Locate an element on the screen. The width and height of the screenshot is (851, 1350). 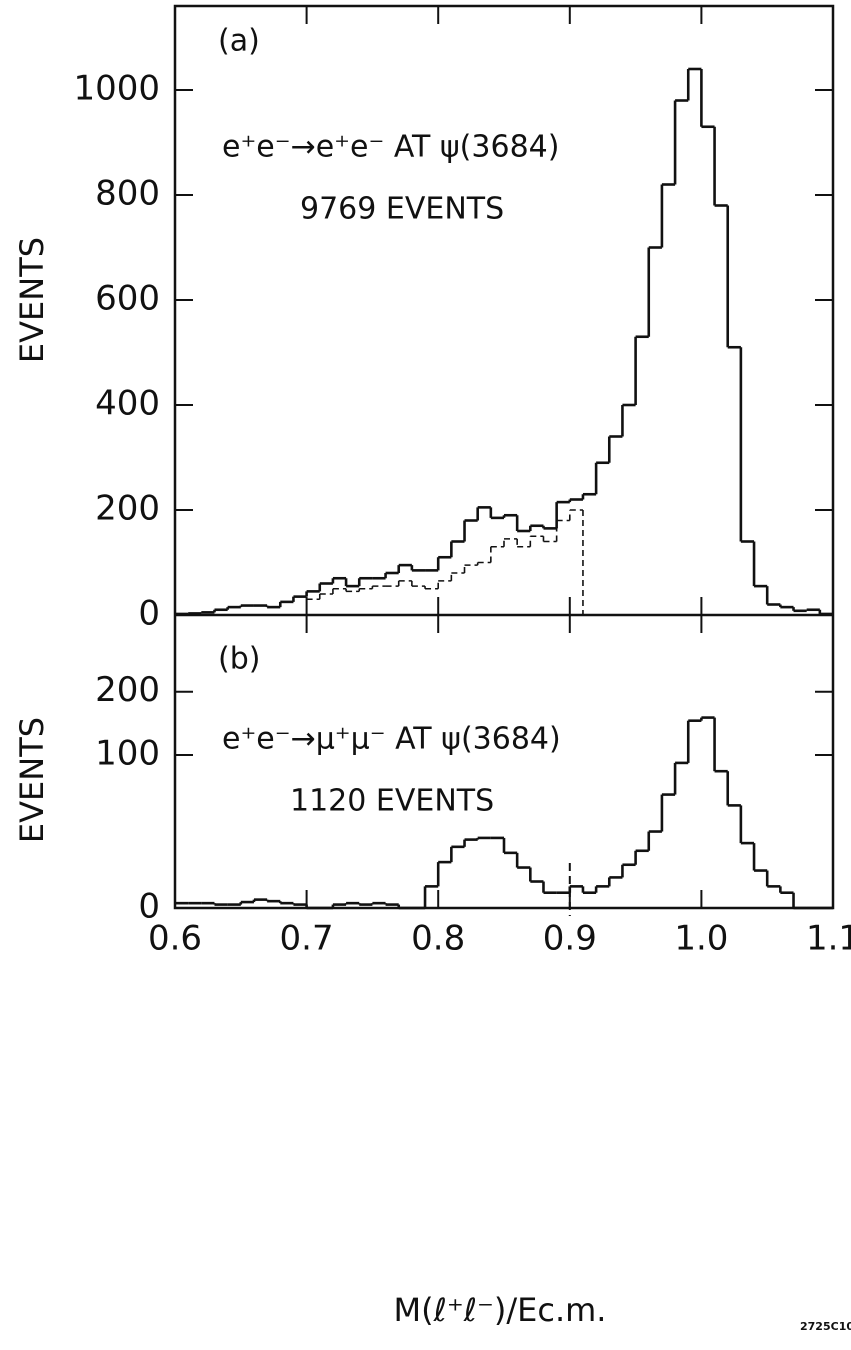
figure-code: 2725C10 is located at coordinates (825, 1326).